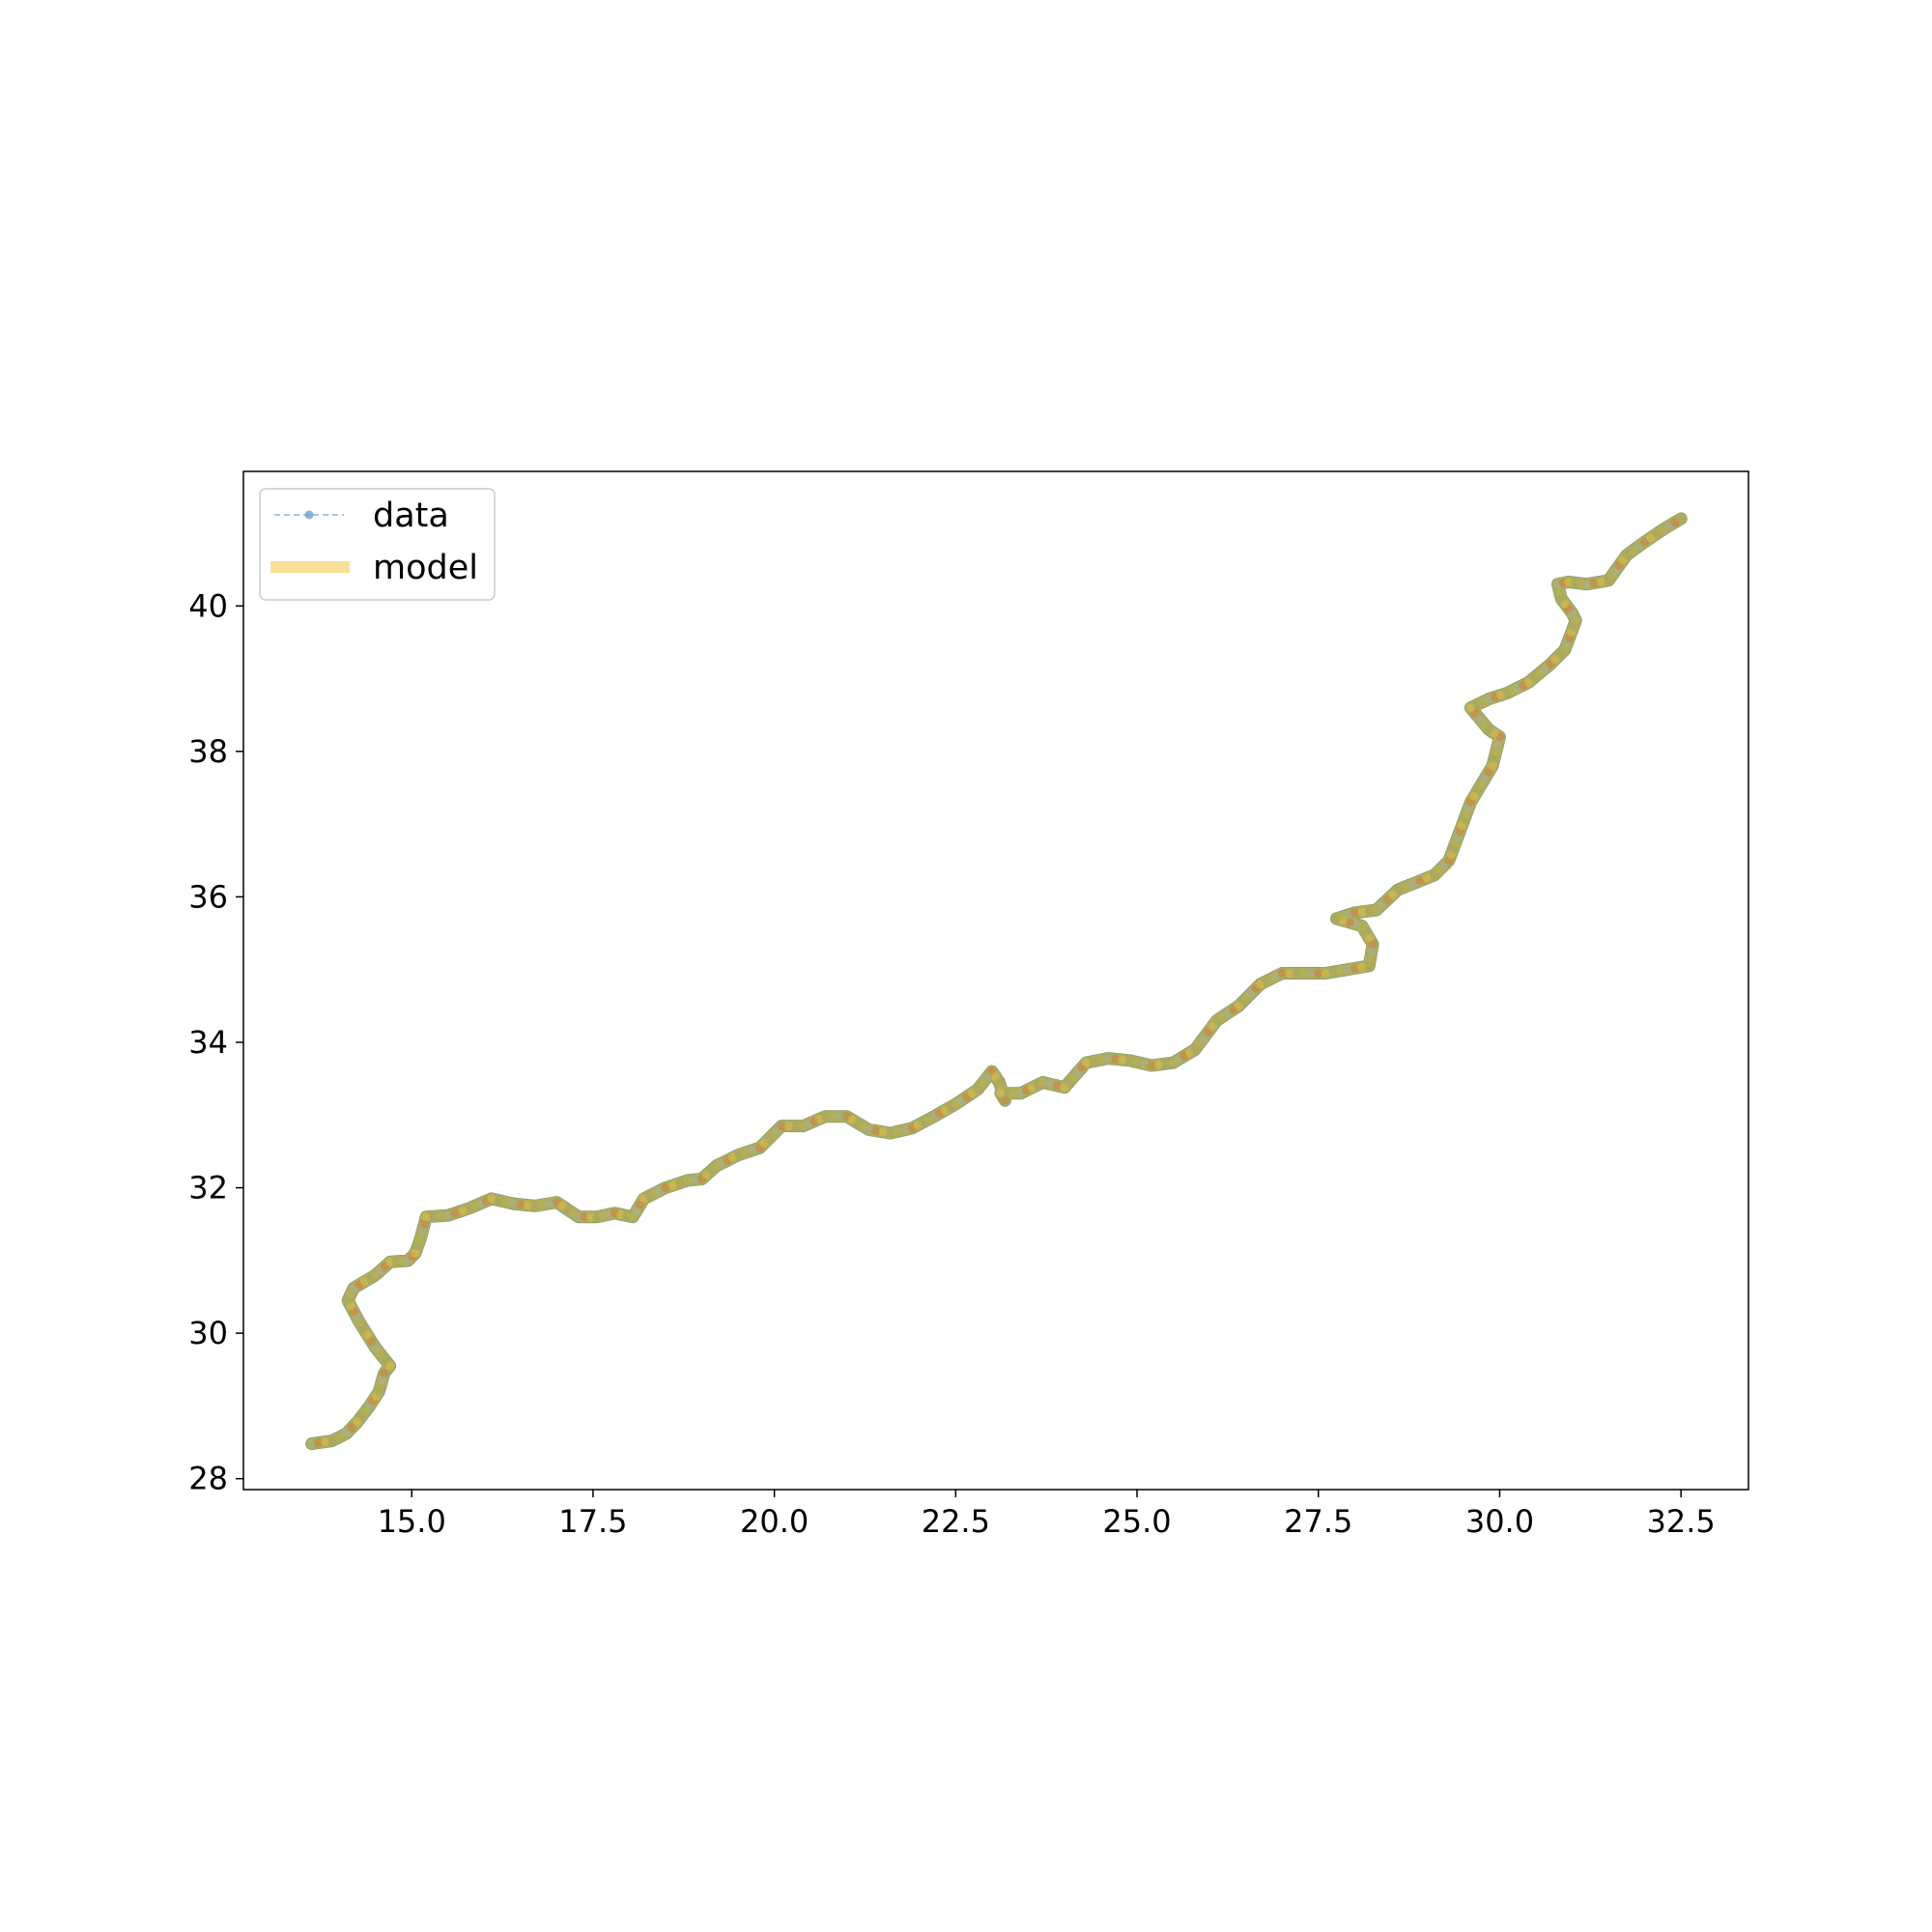  Describe the element at coordinates (208, 751) in the screenshot. I see `y-tick-label: 38` at that location.